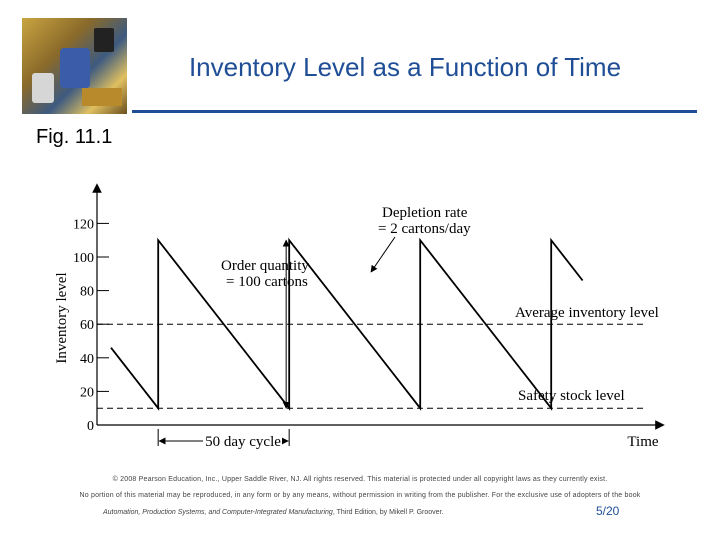 The width and height of the screenshot is (720, 540). Describe the element at coordinates (424, 229) in the screenshot. I see `depletion-rate-value: = 2 cartons/day` at that location.